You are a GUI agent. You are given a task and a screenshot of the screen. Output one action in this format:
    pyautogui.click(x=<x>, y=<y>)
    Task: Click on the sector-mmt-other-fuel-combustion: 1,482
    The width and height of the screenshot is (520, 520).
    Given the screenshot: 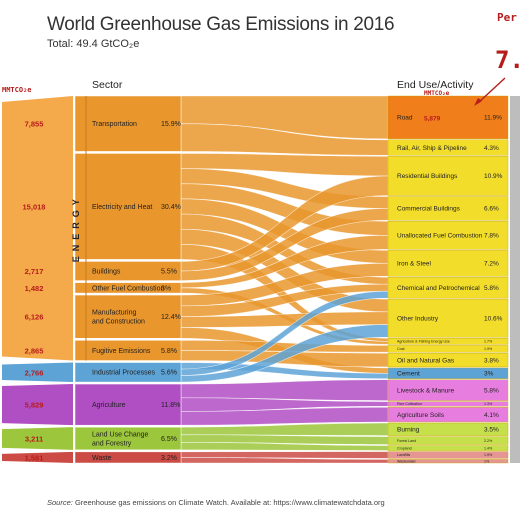 What is the action you would take?
    pyautogui.click(x=34, y=288)
    